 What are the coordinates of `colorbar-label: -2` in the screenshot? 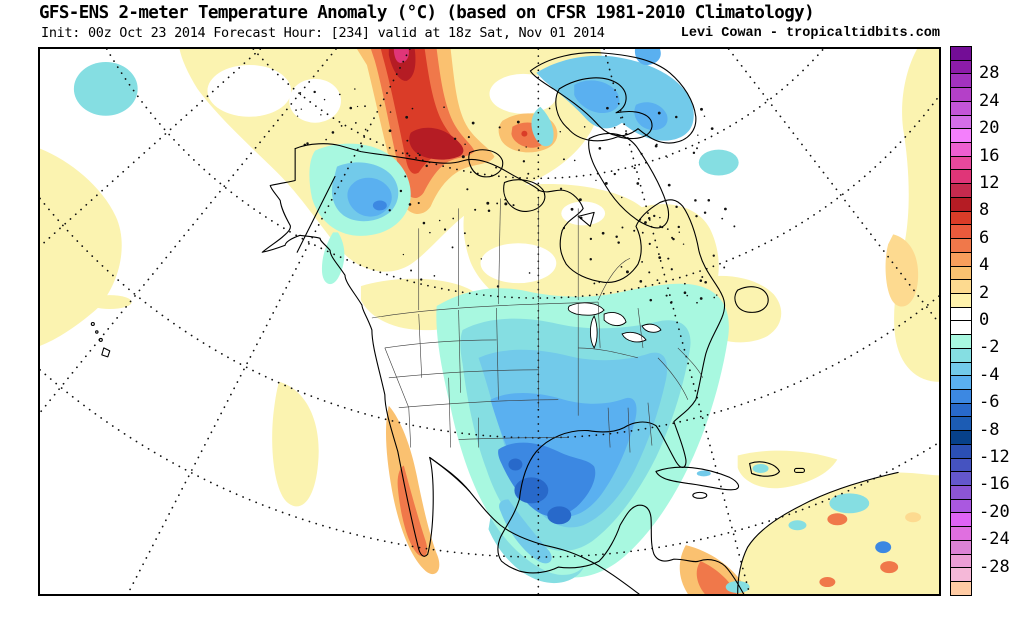 It's located at (989, 347).